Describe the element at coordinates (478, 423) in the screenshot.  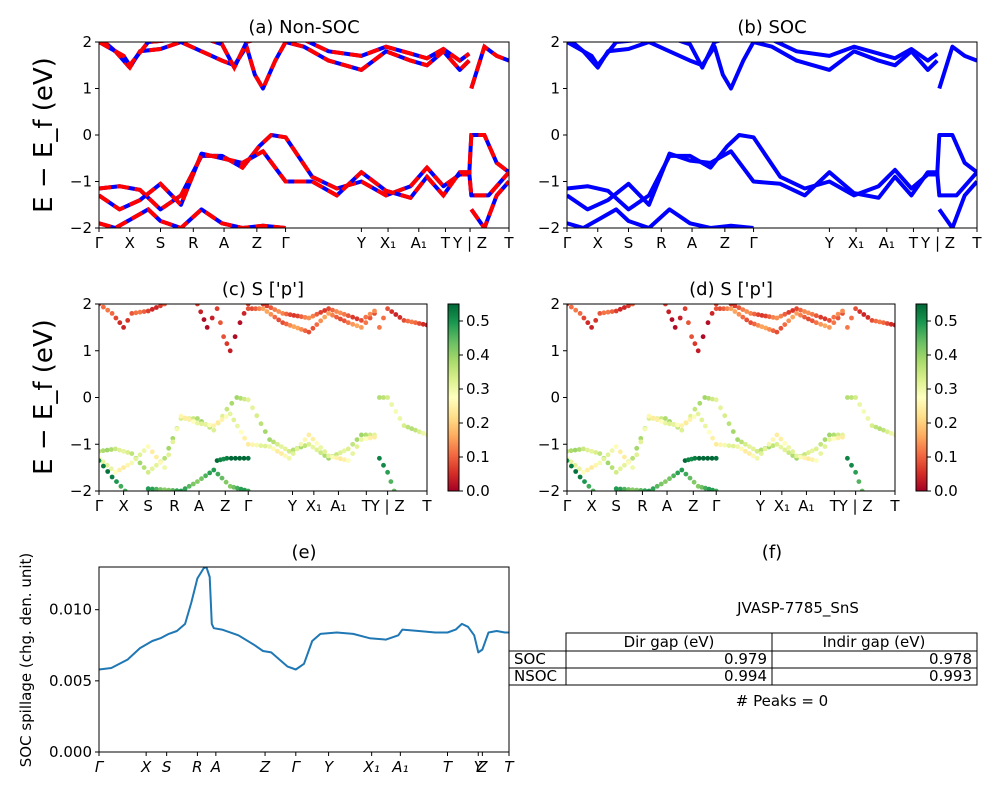
I see `colorbar-tick-label: 0.2` at that location.